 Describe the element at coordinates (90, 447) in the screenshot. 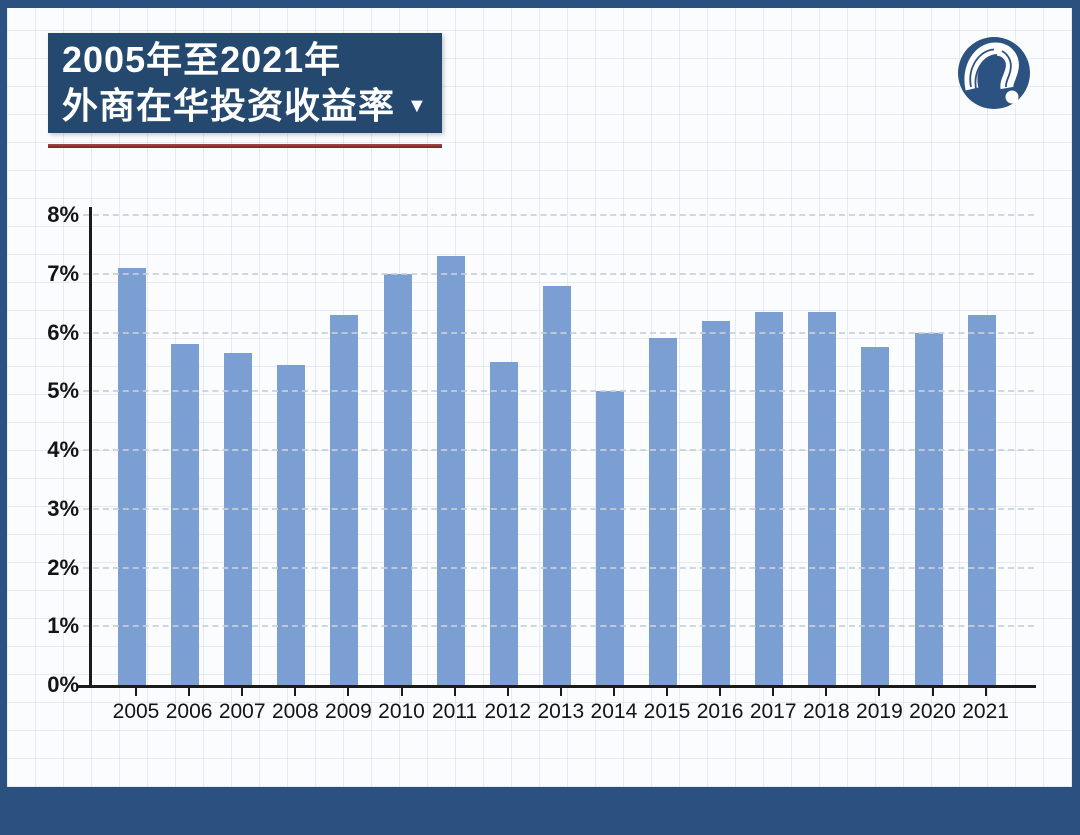

I see `y-axis` at that location.